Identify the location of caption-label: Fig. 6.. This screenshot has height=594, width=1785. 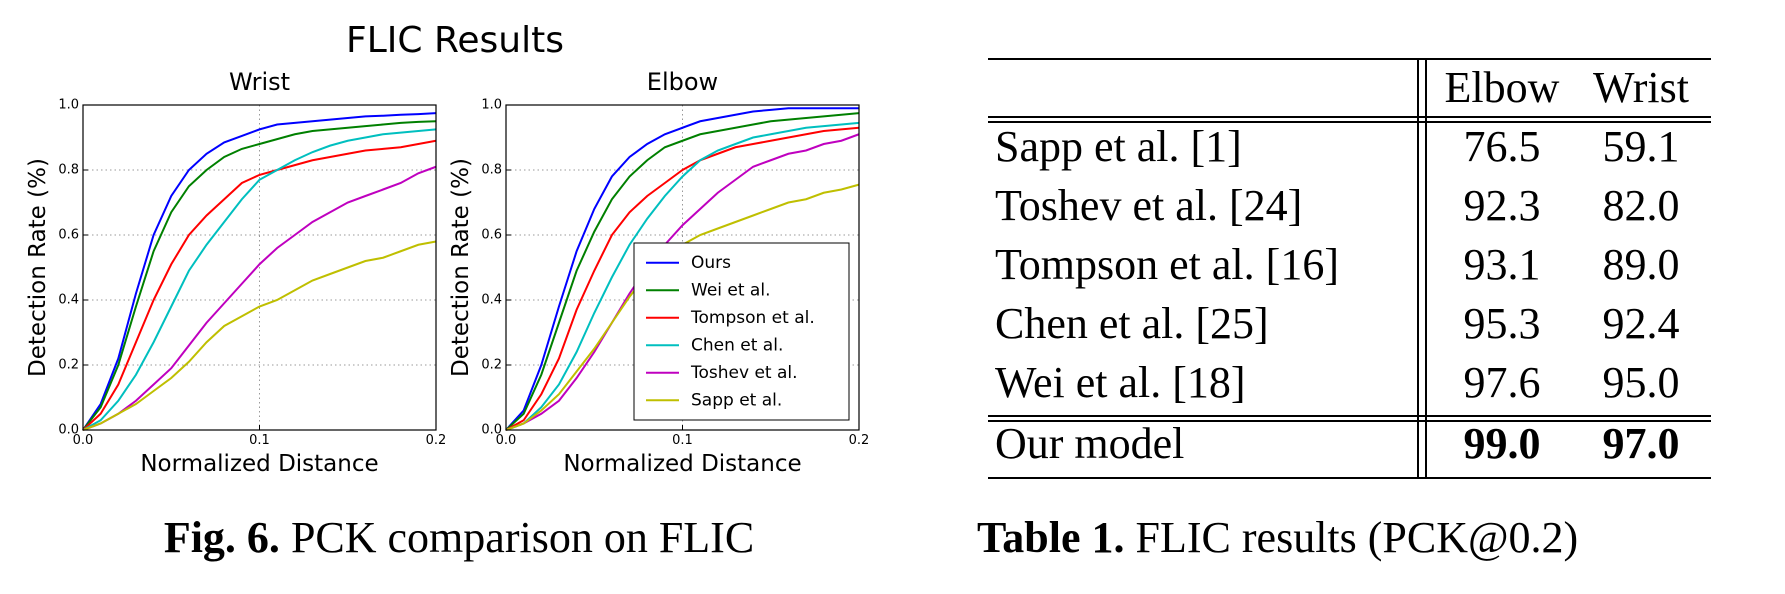
(222, 537).